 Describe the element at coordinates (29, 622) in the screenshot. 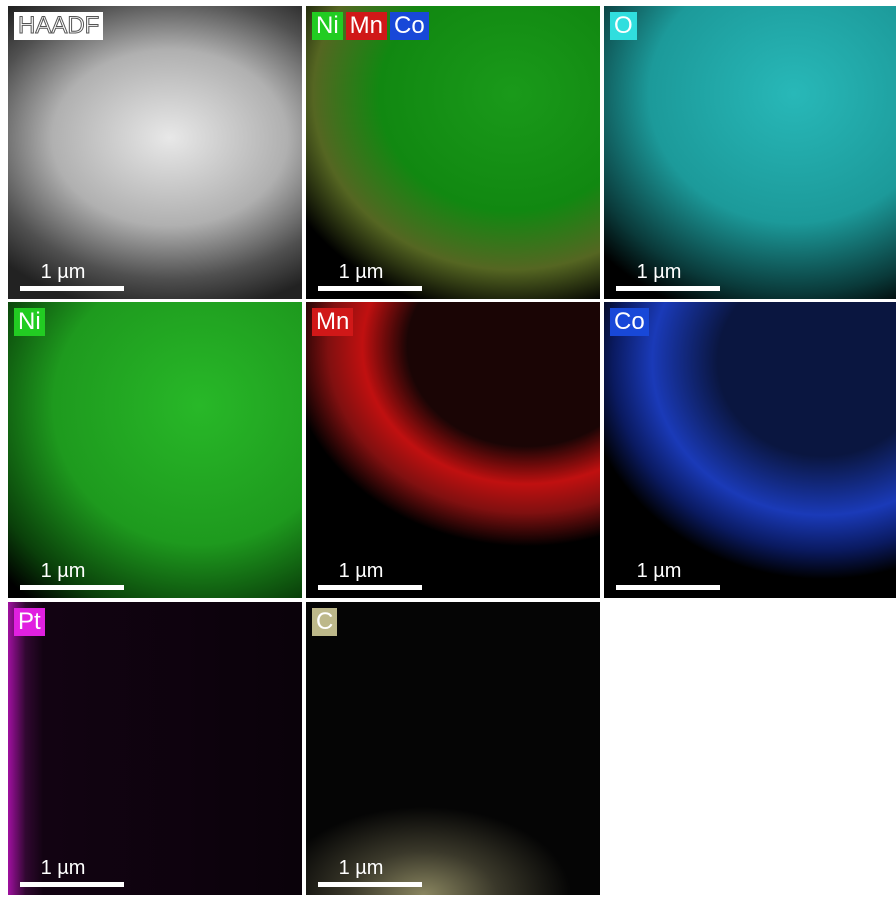

I see `panel-label: Pt` at that location.